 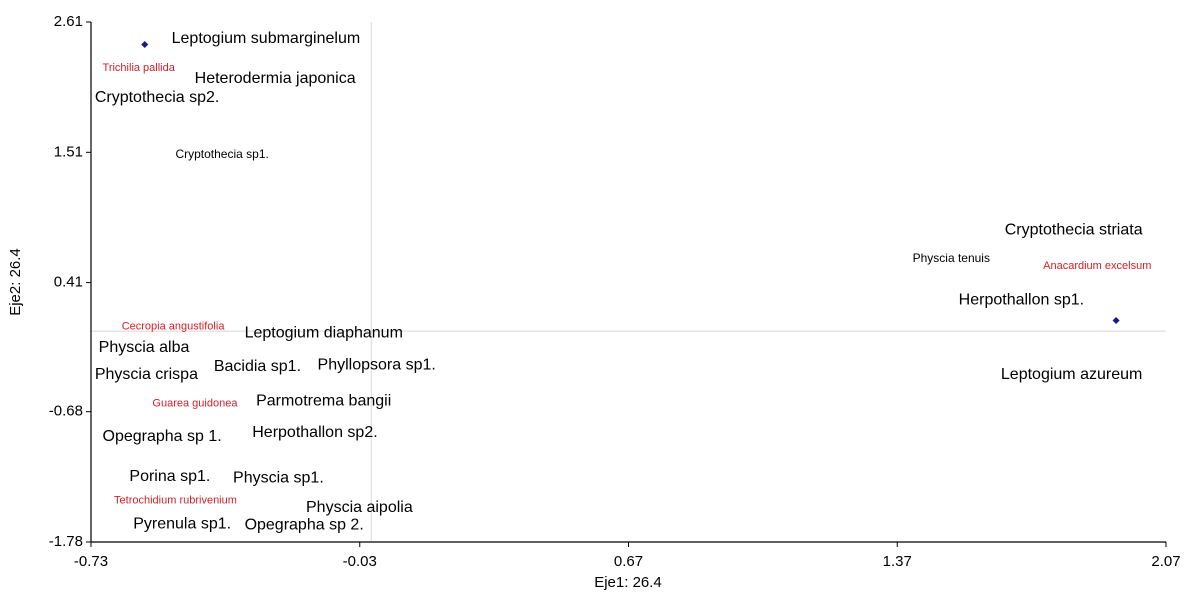 I want to click on point-label: Cecropia angustifolia, so click(x=174, y=326).